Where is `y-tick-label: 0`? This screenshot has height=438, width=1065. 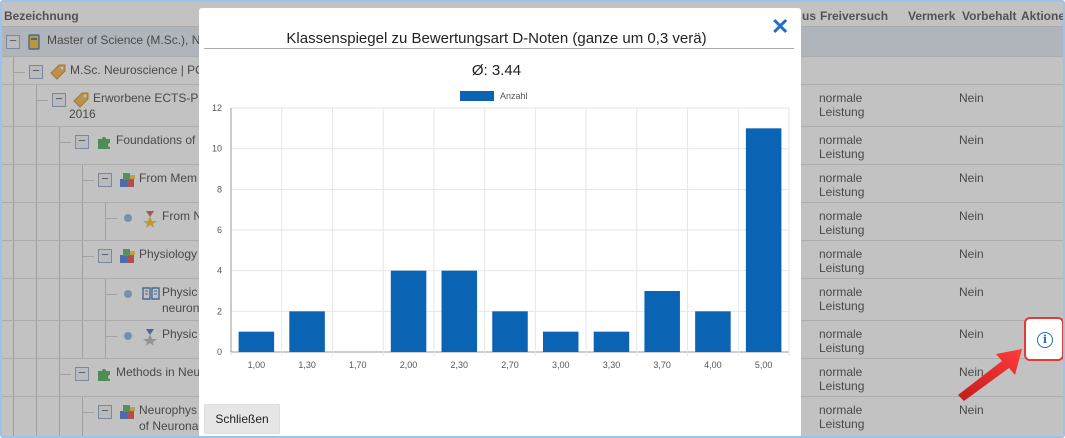 y-tick-label: 0 is located at coordinates (219, 352).